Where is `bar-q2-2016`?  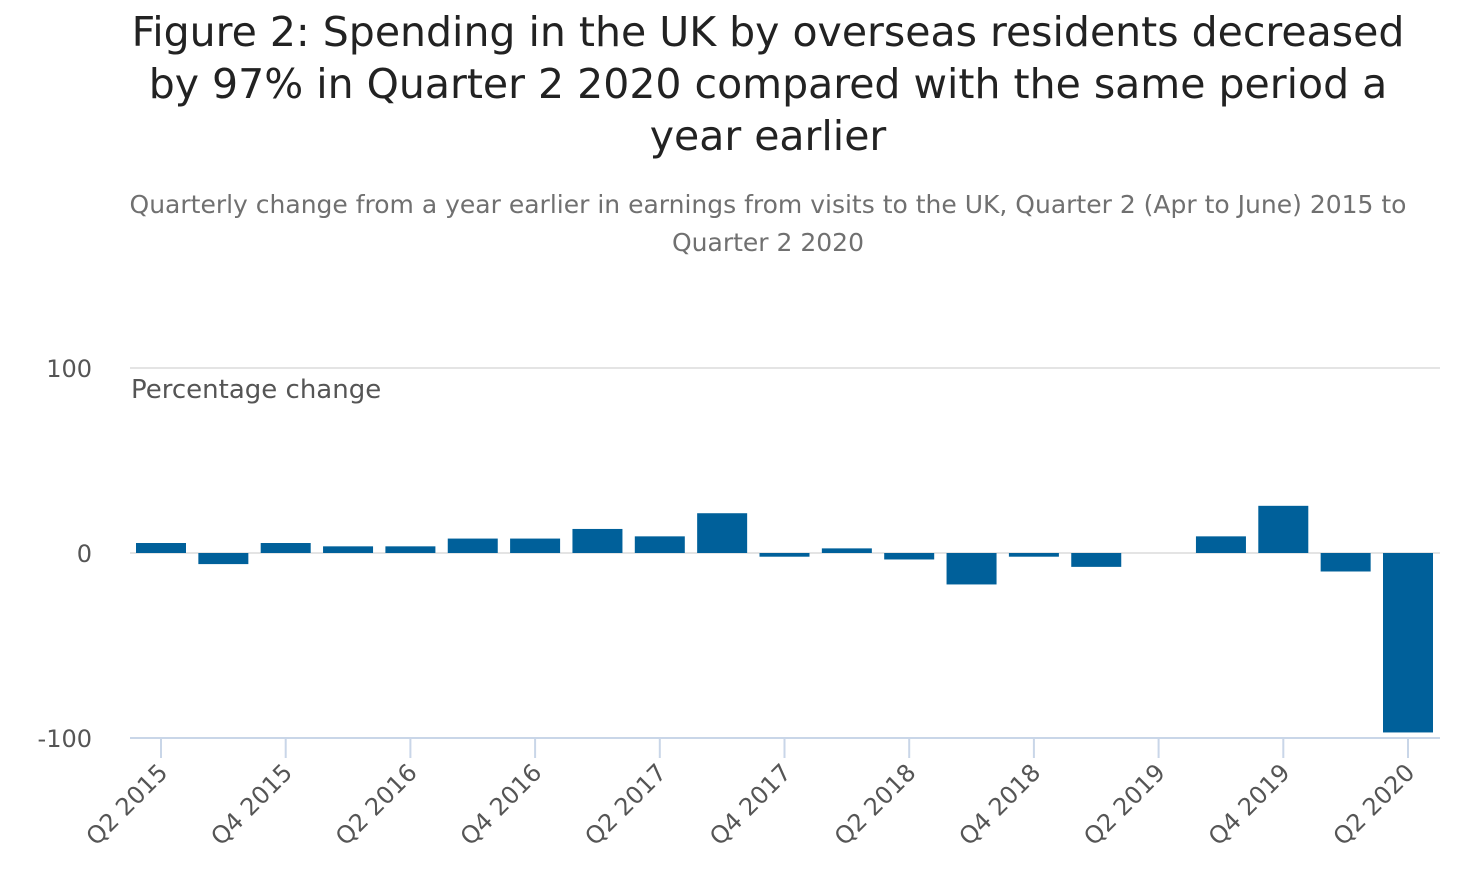
bar-q2-2016 is located at coordinates (410, 549).